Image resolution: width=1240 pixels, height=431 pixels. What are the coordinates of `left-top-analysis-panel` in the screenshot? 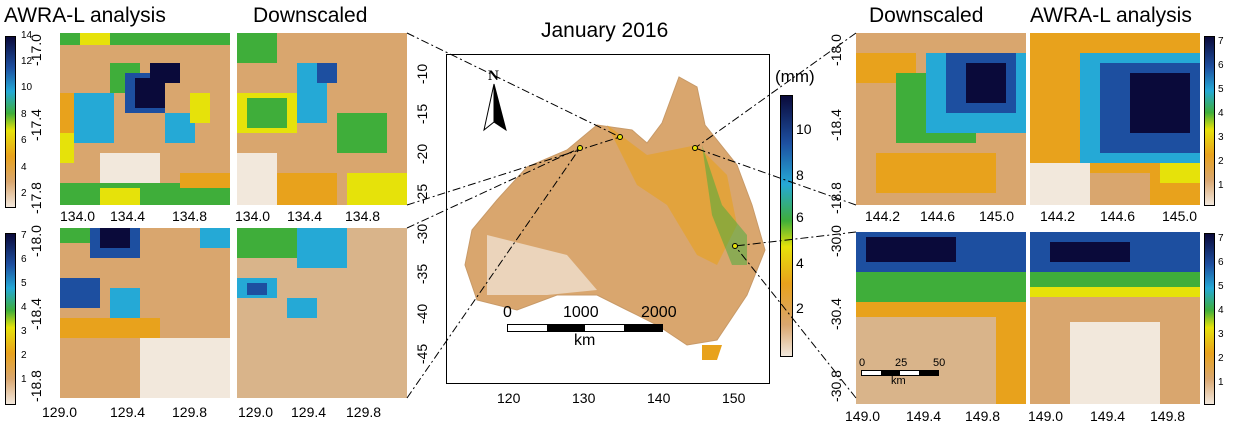 It's located at (145, 119).